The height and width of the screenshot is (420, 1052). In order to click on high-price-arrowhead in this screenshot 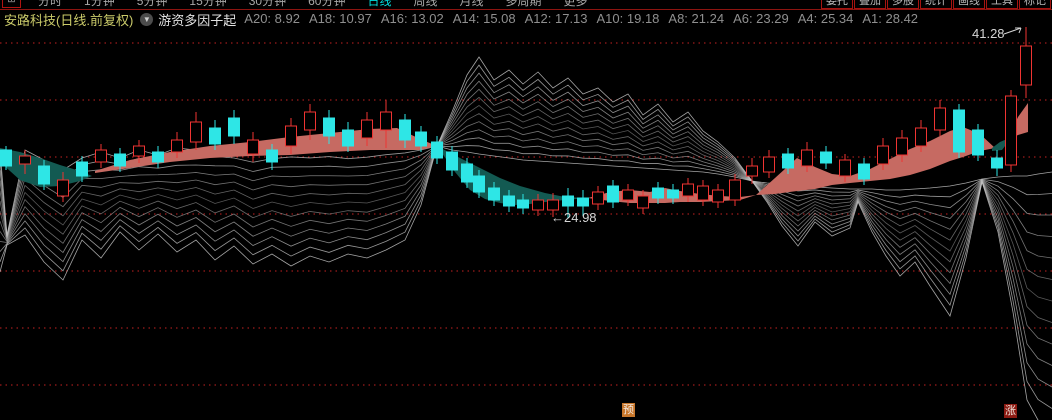, I will do `click(1018, 30)`.